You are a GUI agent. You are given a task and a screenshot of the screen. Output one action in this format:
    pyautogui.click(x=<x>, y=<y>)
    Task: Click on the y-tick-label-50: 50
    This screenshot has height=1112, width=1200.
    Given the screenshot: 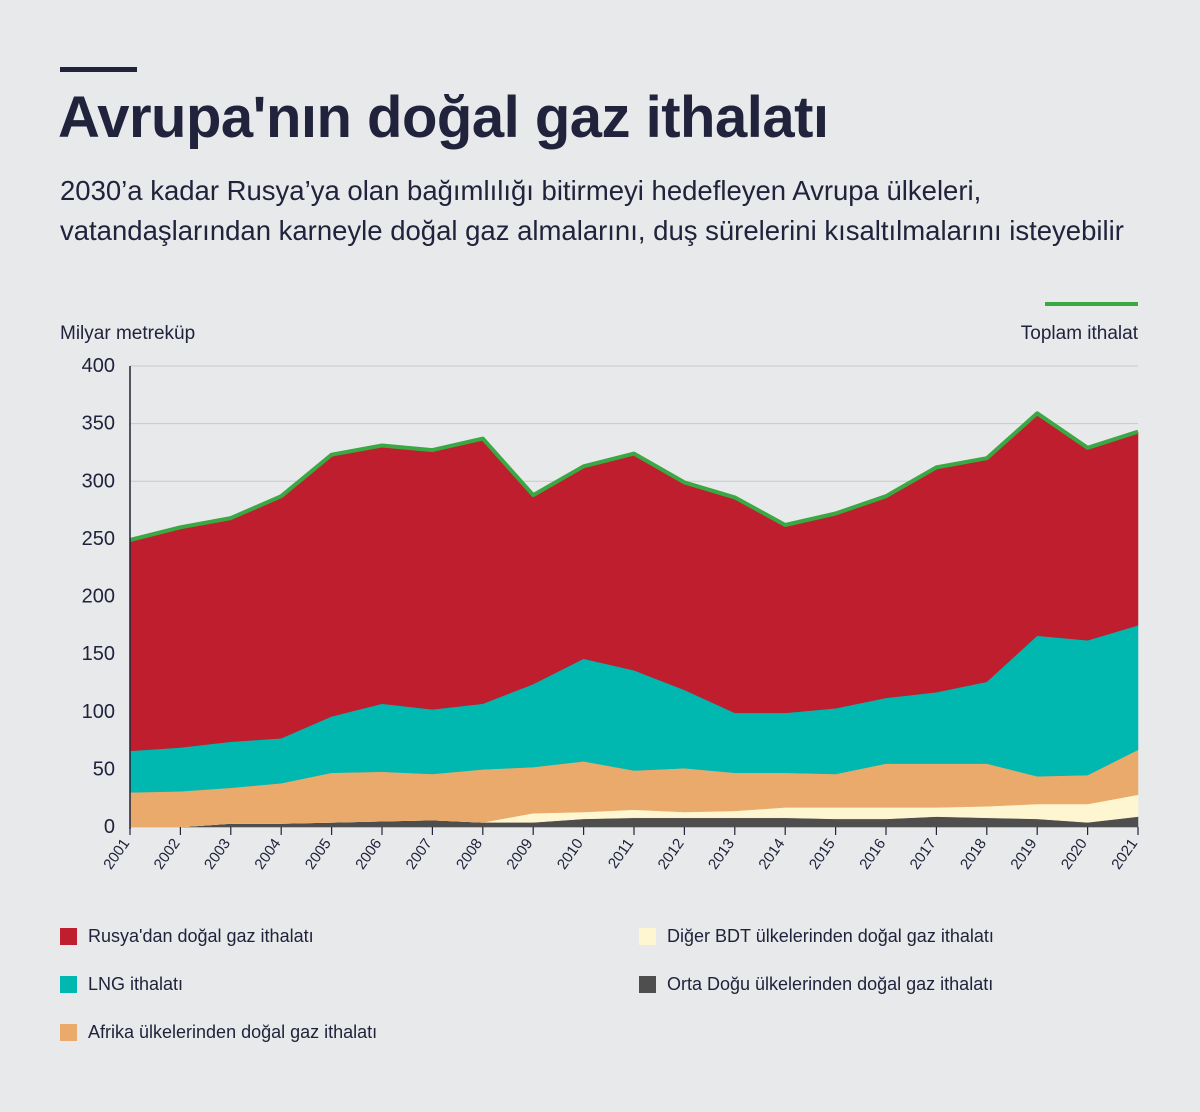 What is the action you would take?
    pyautogui.click(x=104, y=769)
    